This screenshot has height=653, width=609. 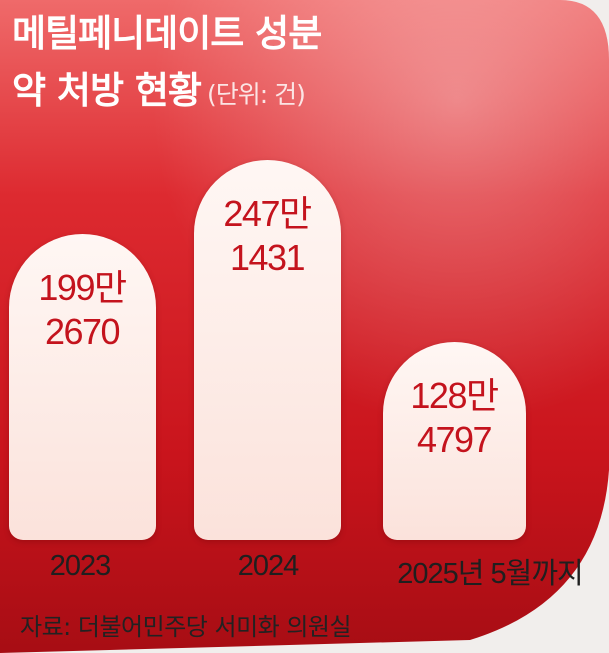 What do you see at coordinates (454, 395) in the screenshot?
I see `value-line-man: 128만` at bounding box center [454, 395].